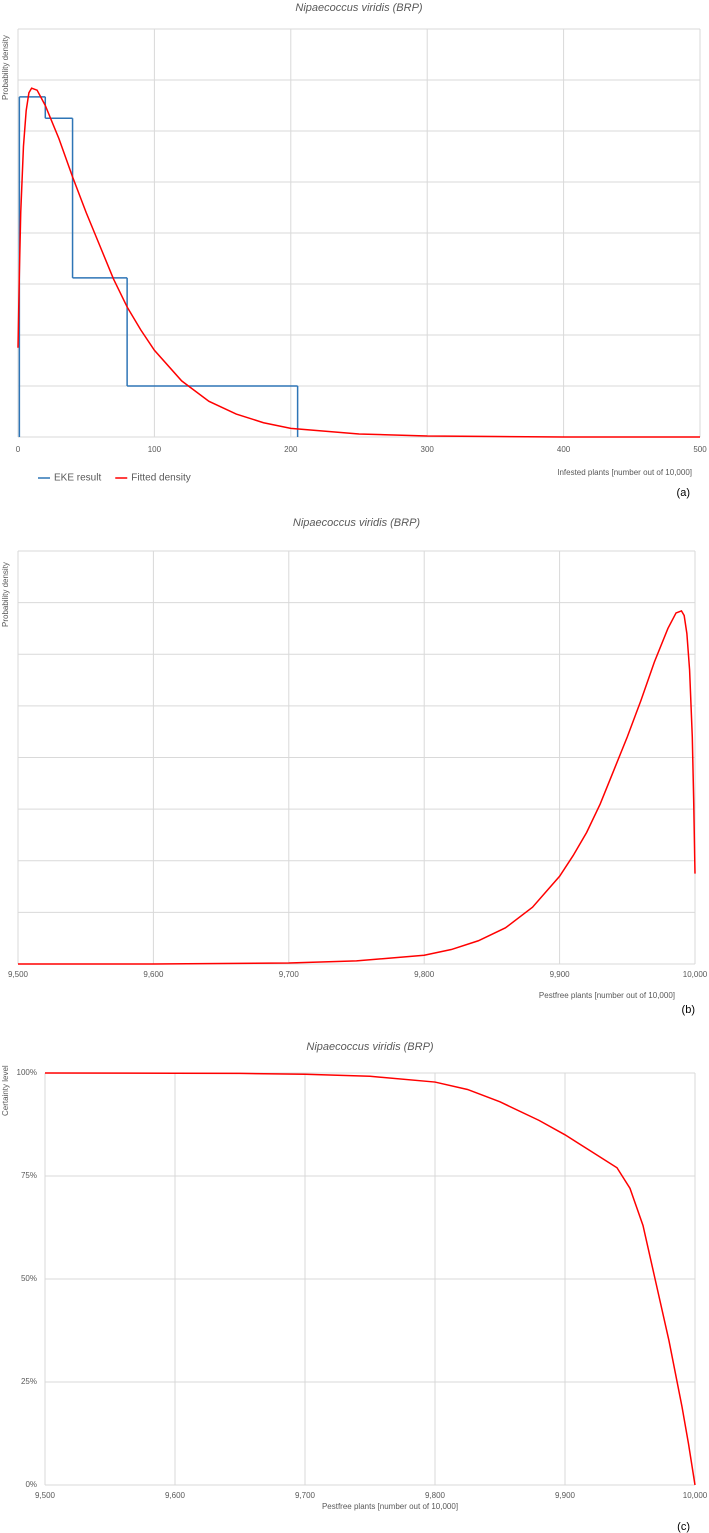 Image resolution: width=709 pixels, height=1533 pixels. I want to click on x-tick-label: 100, so click(155, 449).